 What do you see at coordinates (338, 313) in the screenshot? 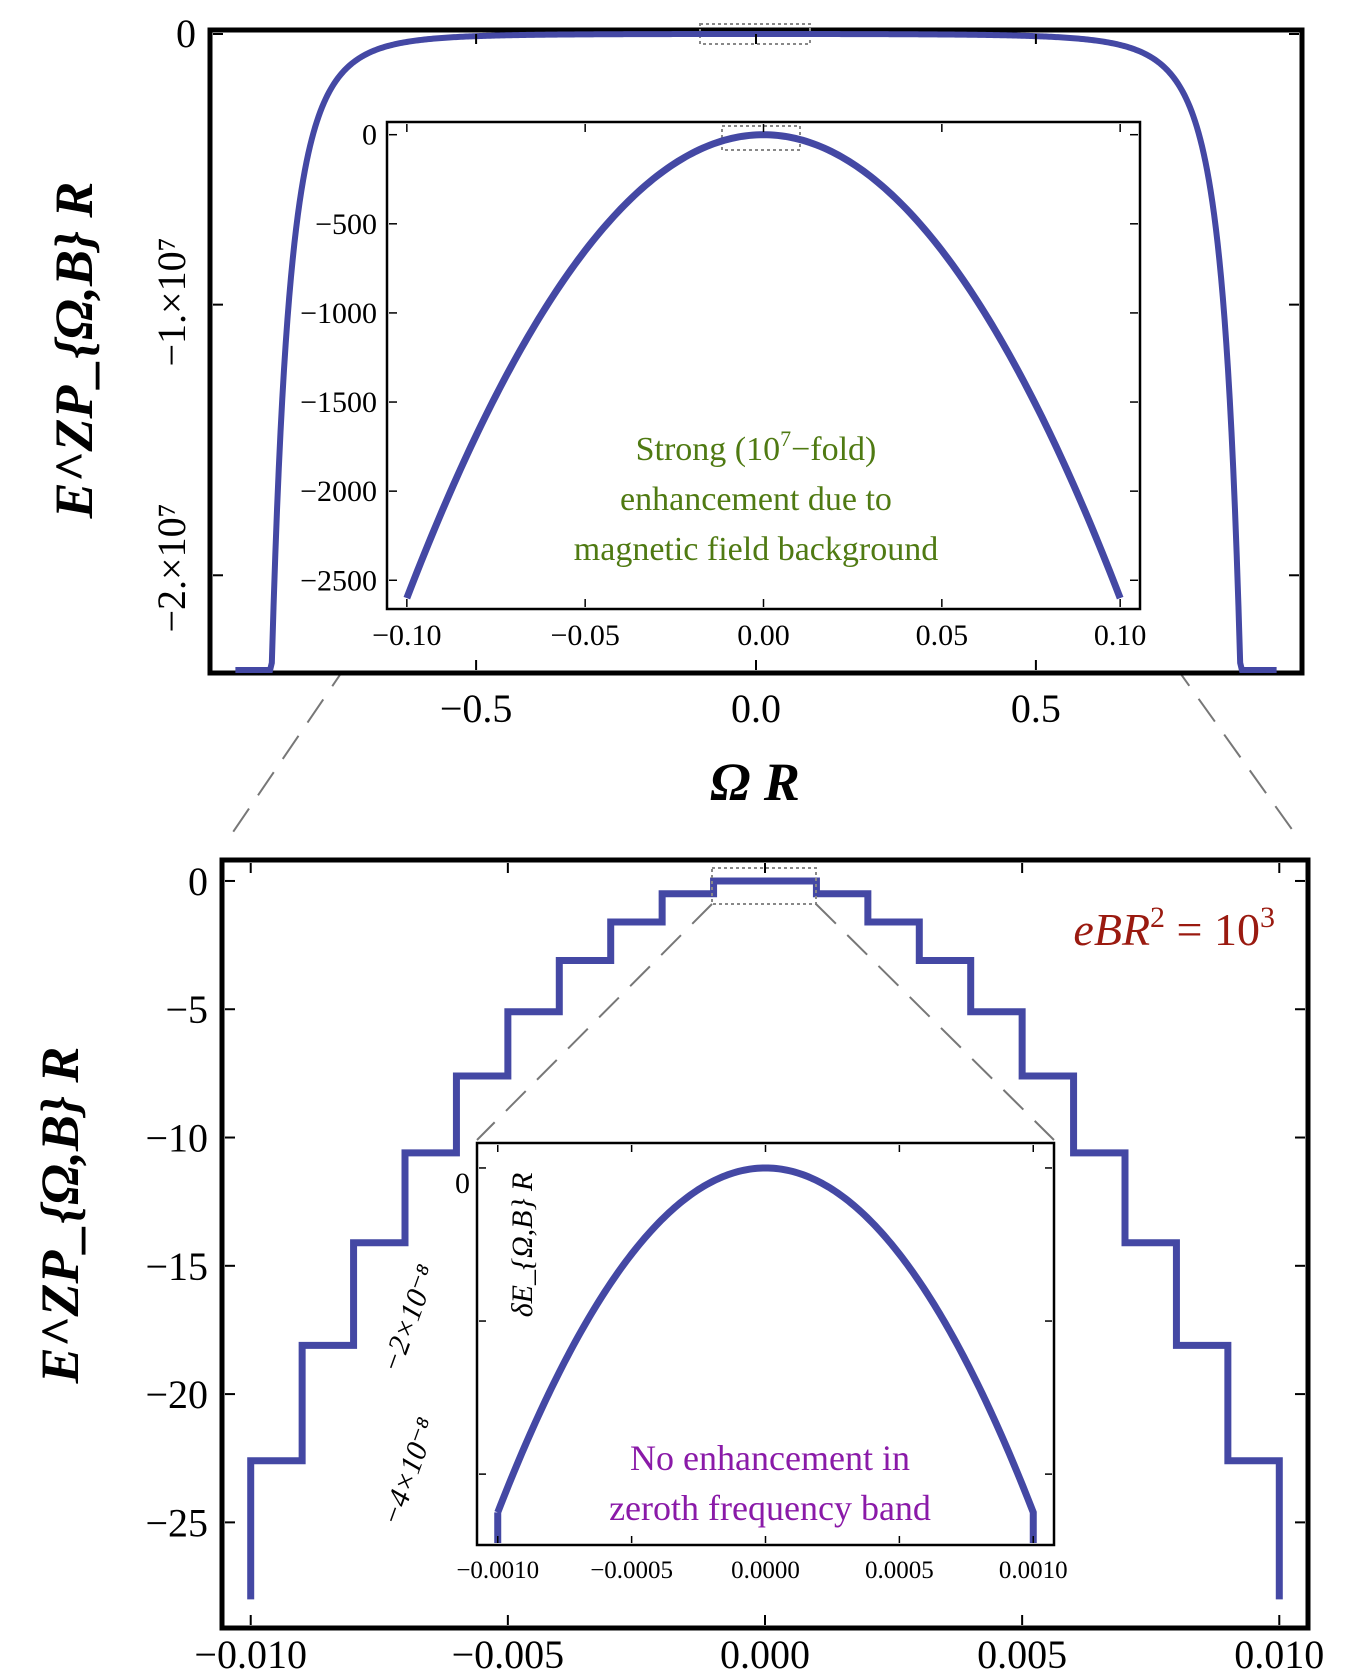
I see `top-inset-ytick-label: −1000` at bounding box center [338, 313].